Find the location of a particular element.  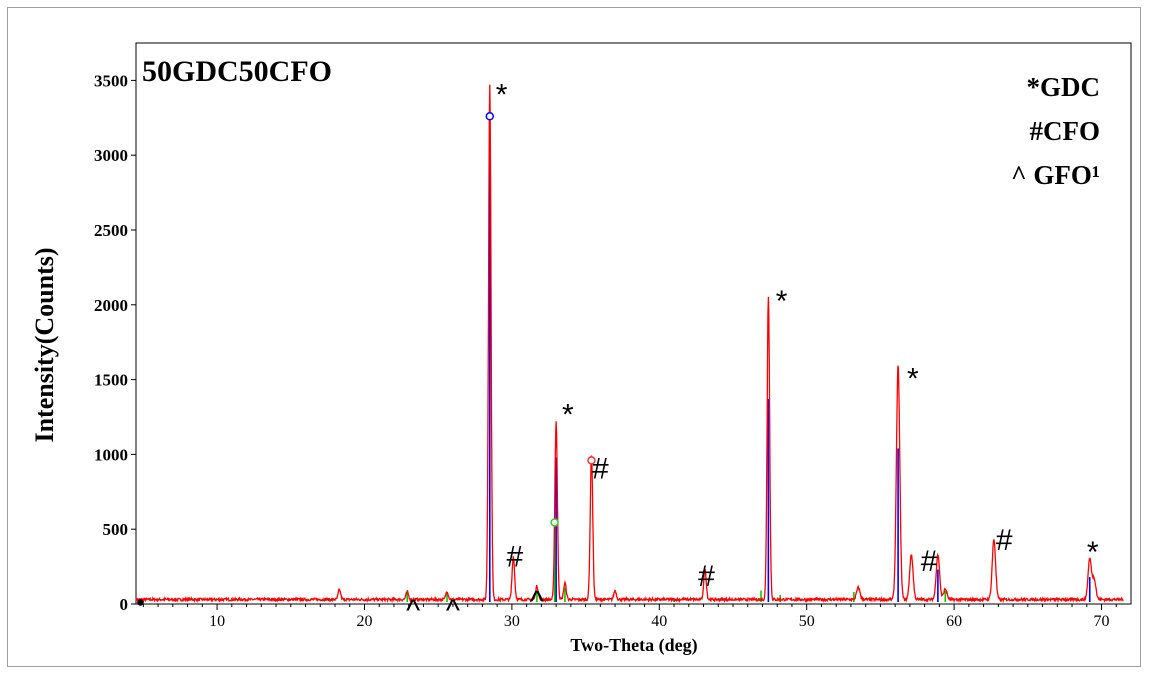

x-tick-label: 30 is located at coordinates (512, 621).